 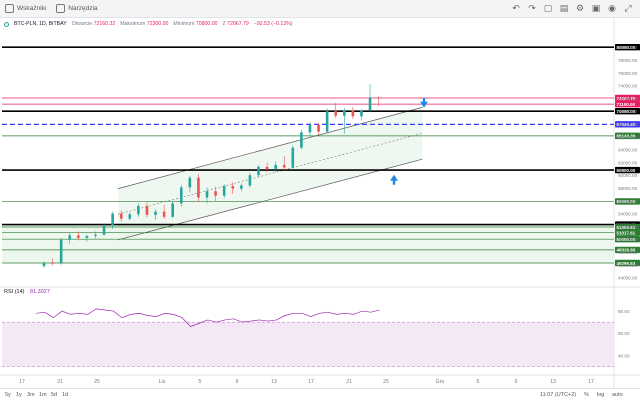 I want to click on timeframe-5d: 5d, so click(x=54, y=395).